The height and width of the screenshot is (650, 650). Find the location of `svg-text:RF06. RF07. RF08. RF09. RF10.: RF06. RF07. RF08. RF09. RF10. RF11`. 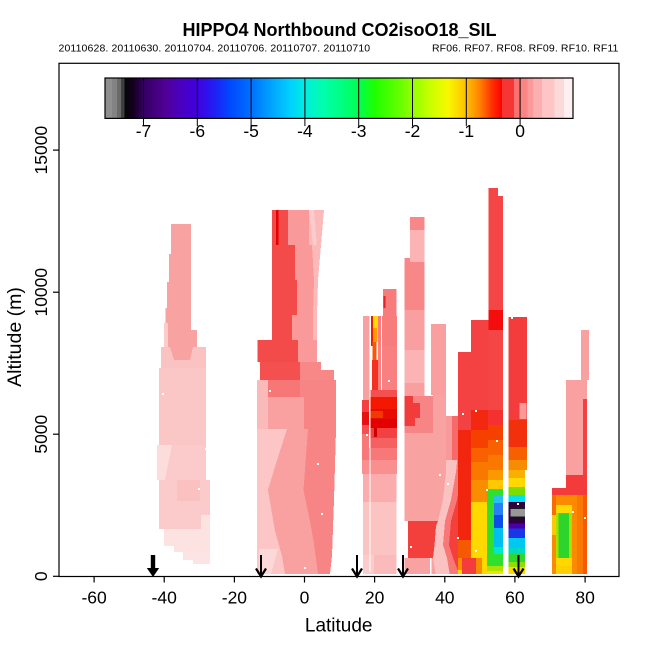

svg-text:RF06. RF07. RF08. RF09. RF10.: RF06. RF07. RF08. RF09. RF10. RF11 is located at coordinates (525, 49).